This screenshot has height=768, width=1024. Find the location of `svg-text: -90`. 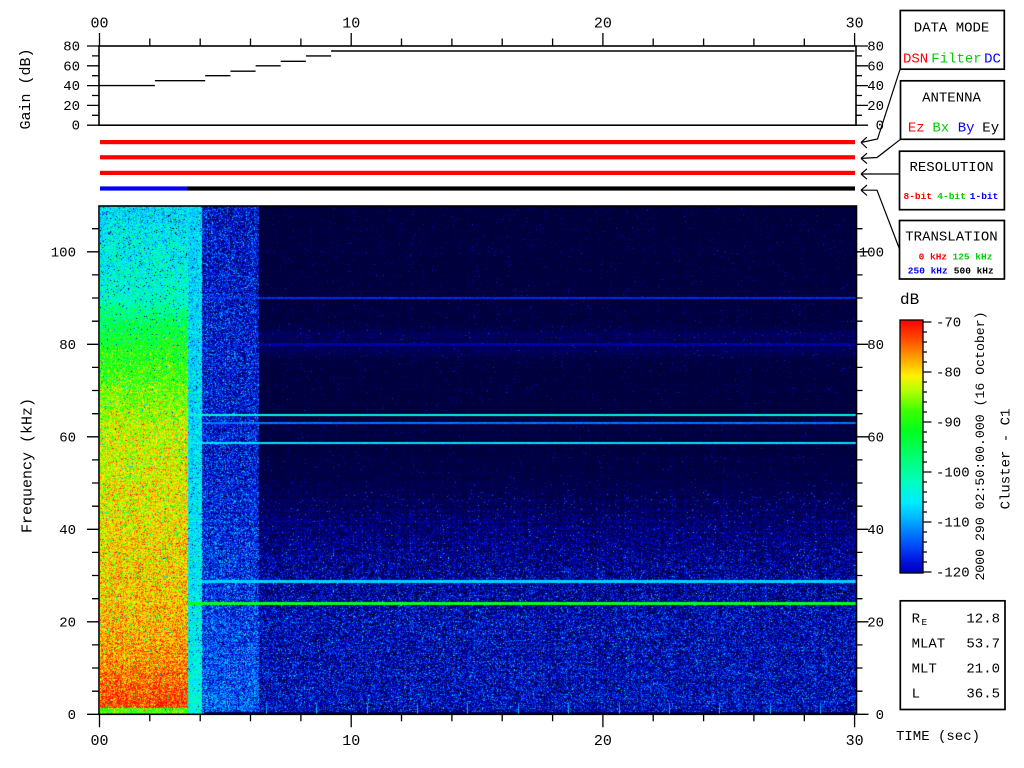

svg-text: -90 is located at coordinates (948, 424).